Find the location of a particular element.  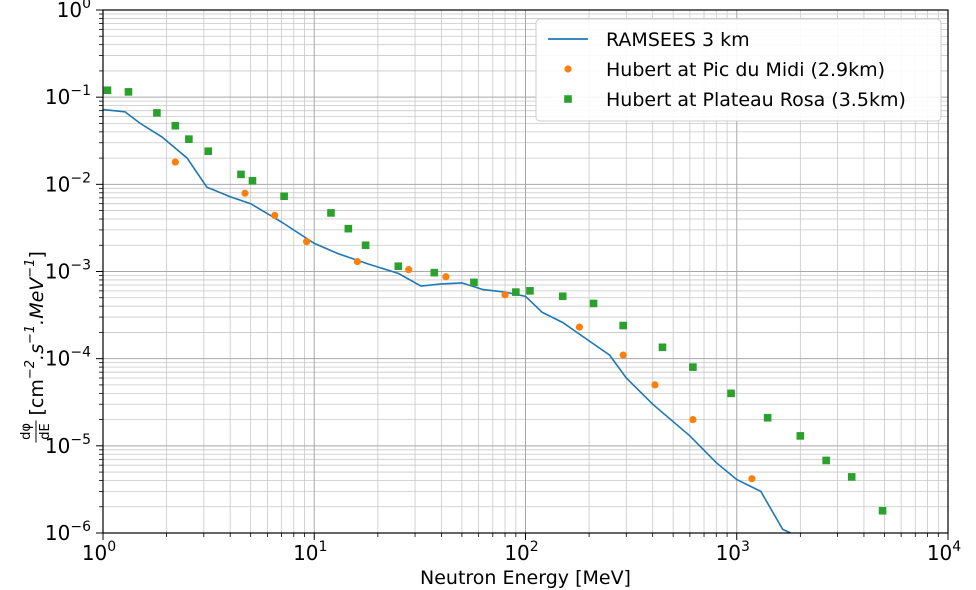

y-tick-labels: 100 10⁻¹ 10⁻² 10⁻³ 10⁻⁴ 10⁻⁵ 10⁻⁶ is located at coordinates (68, 272).